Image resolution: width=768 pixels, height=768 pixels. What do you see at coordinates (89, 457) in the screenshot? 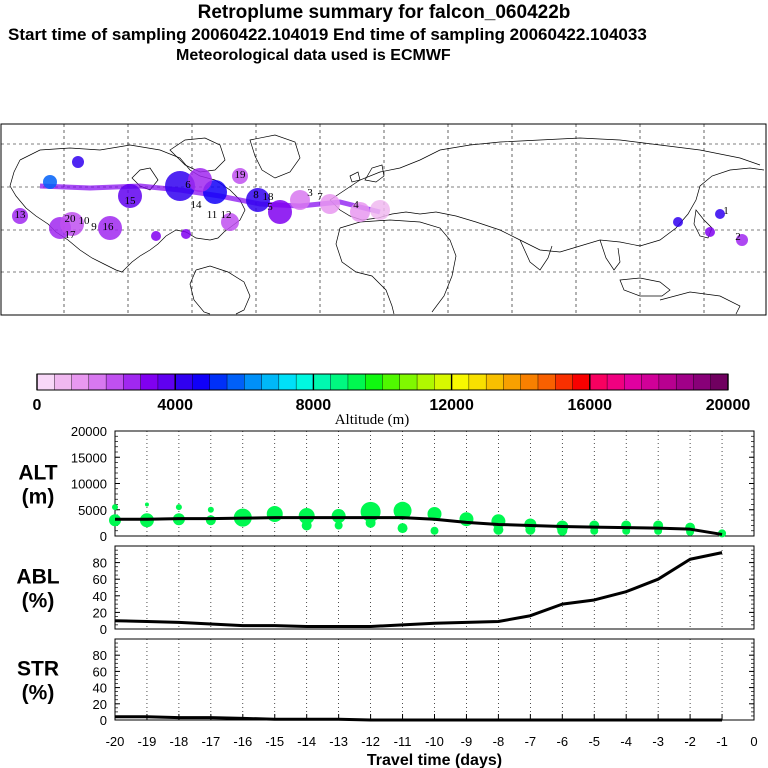
I see `y-tick-label: 15000` at bounding box center [89, 457].